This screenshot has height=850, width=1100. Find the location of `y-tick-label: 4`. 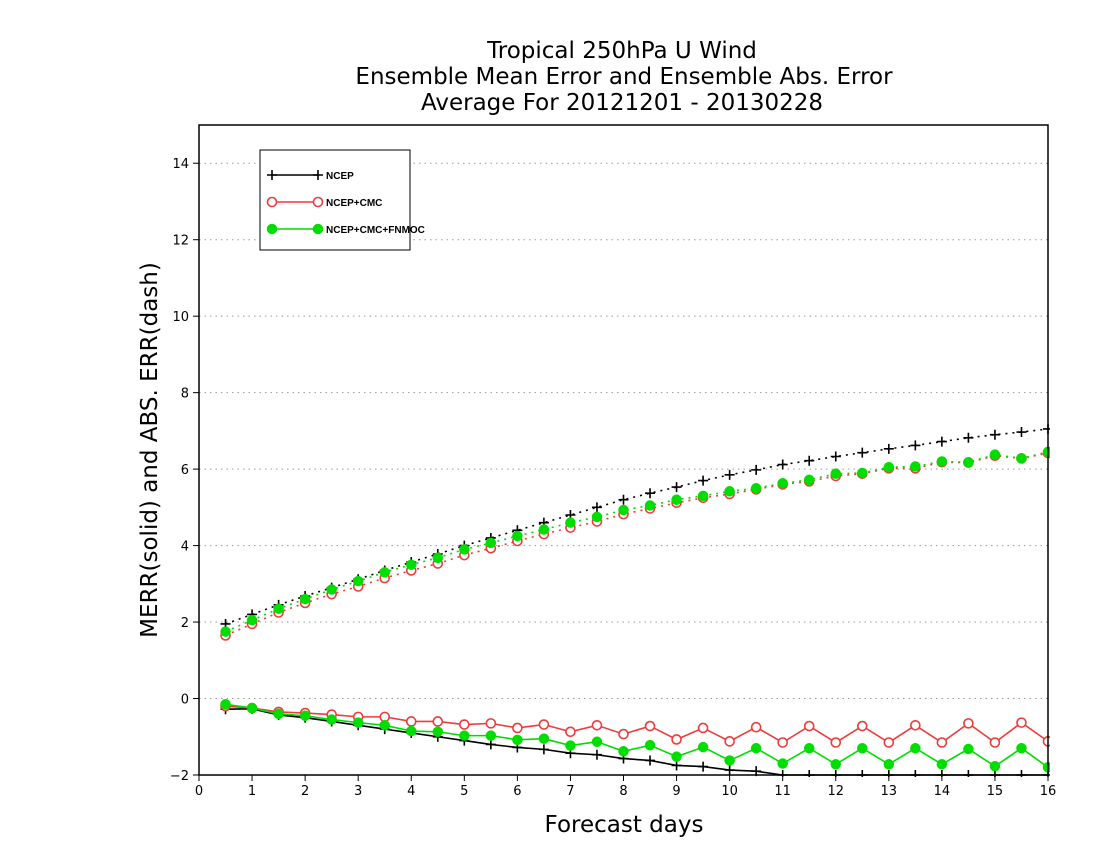

y-tick-label: 4 is located at coordinates (185, 547).